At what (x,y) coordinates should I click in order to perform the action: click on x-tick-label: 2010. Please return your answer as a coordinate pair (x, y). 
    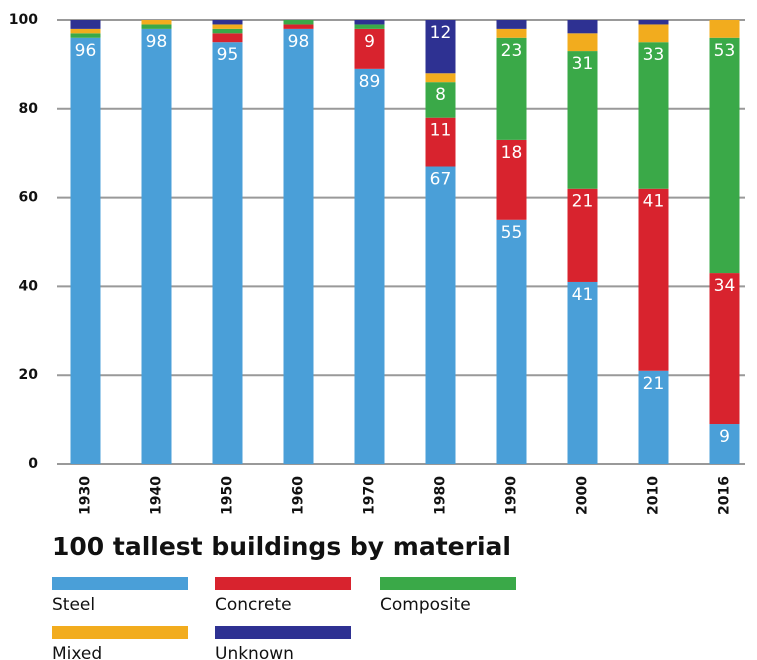
    Looking at the image, I should click on (654, 495).